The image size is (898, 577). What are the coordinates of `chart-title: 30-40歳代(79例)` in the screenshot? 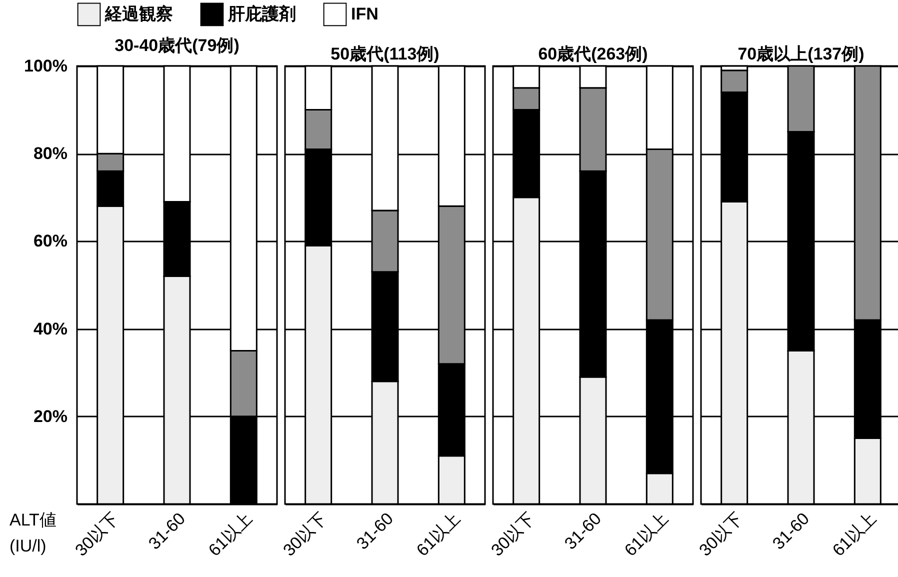 It's located at (177, 45).